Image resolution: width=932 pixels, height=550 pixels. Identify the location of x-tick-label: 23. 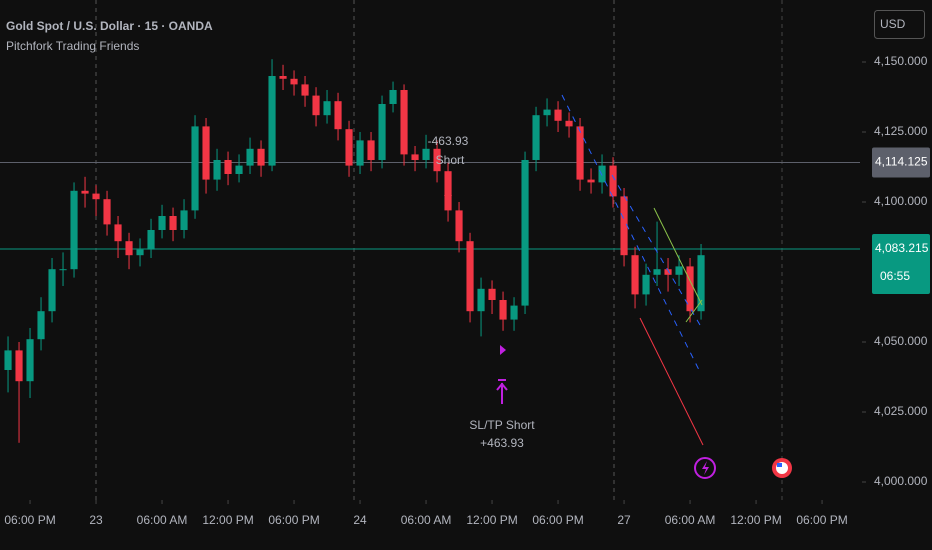
(96, 520).